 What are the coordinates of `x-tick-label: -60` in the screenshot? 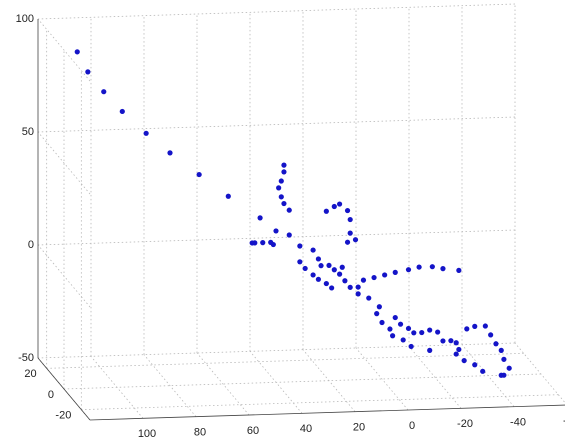 It's located at (564, 421).